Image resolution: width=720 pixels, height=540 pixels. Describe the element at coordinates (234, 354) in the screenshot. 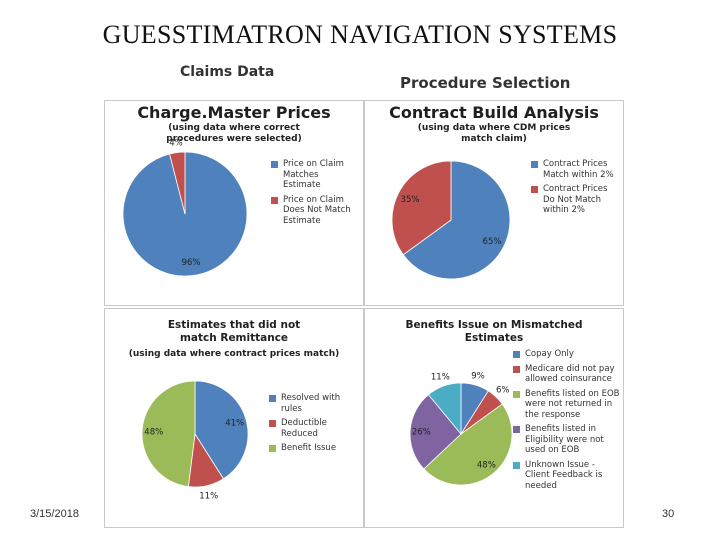

I see `chart-note: (using data where contract prices match)` at that location.